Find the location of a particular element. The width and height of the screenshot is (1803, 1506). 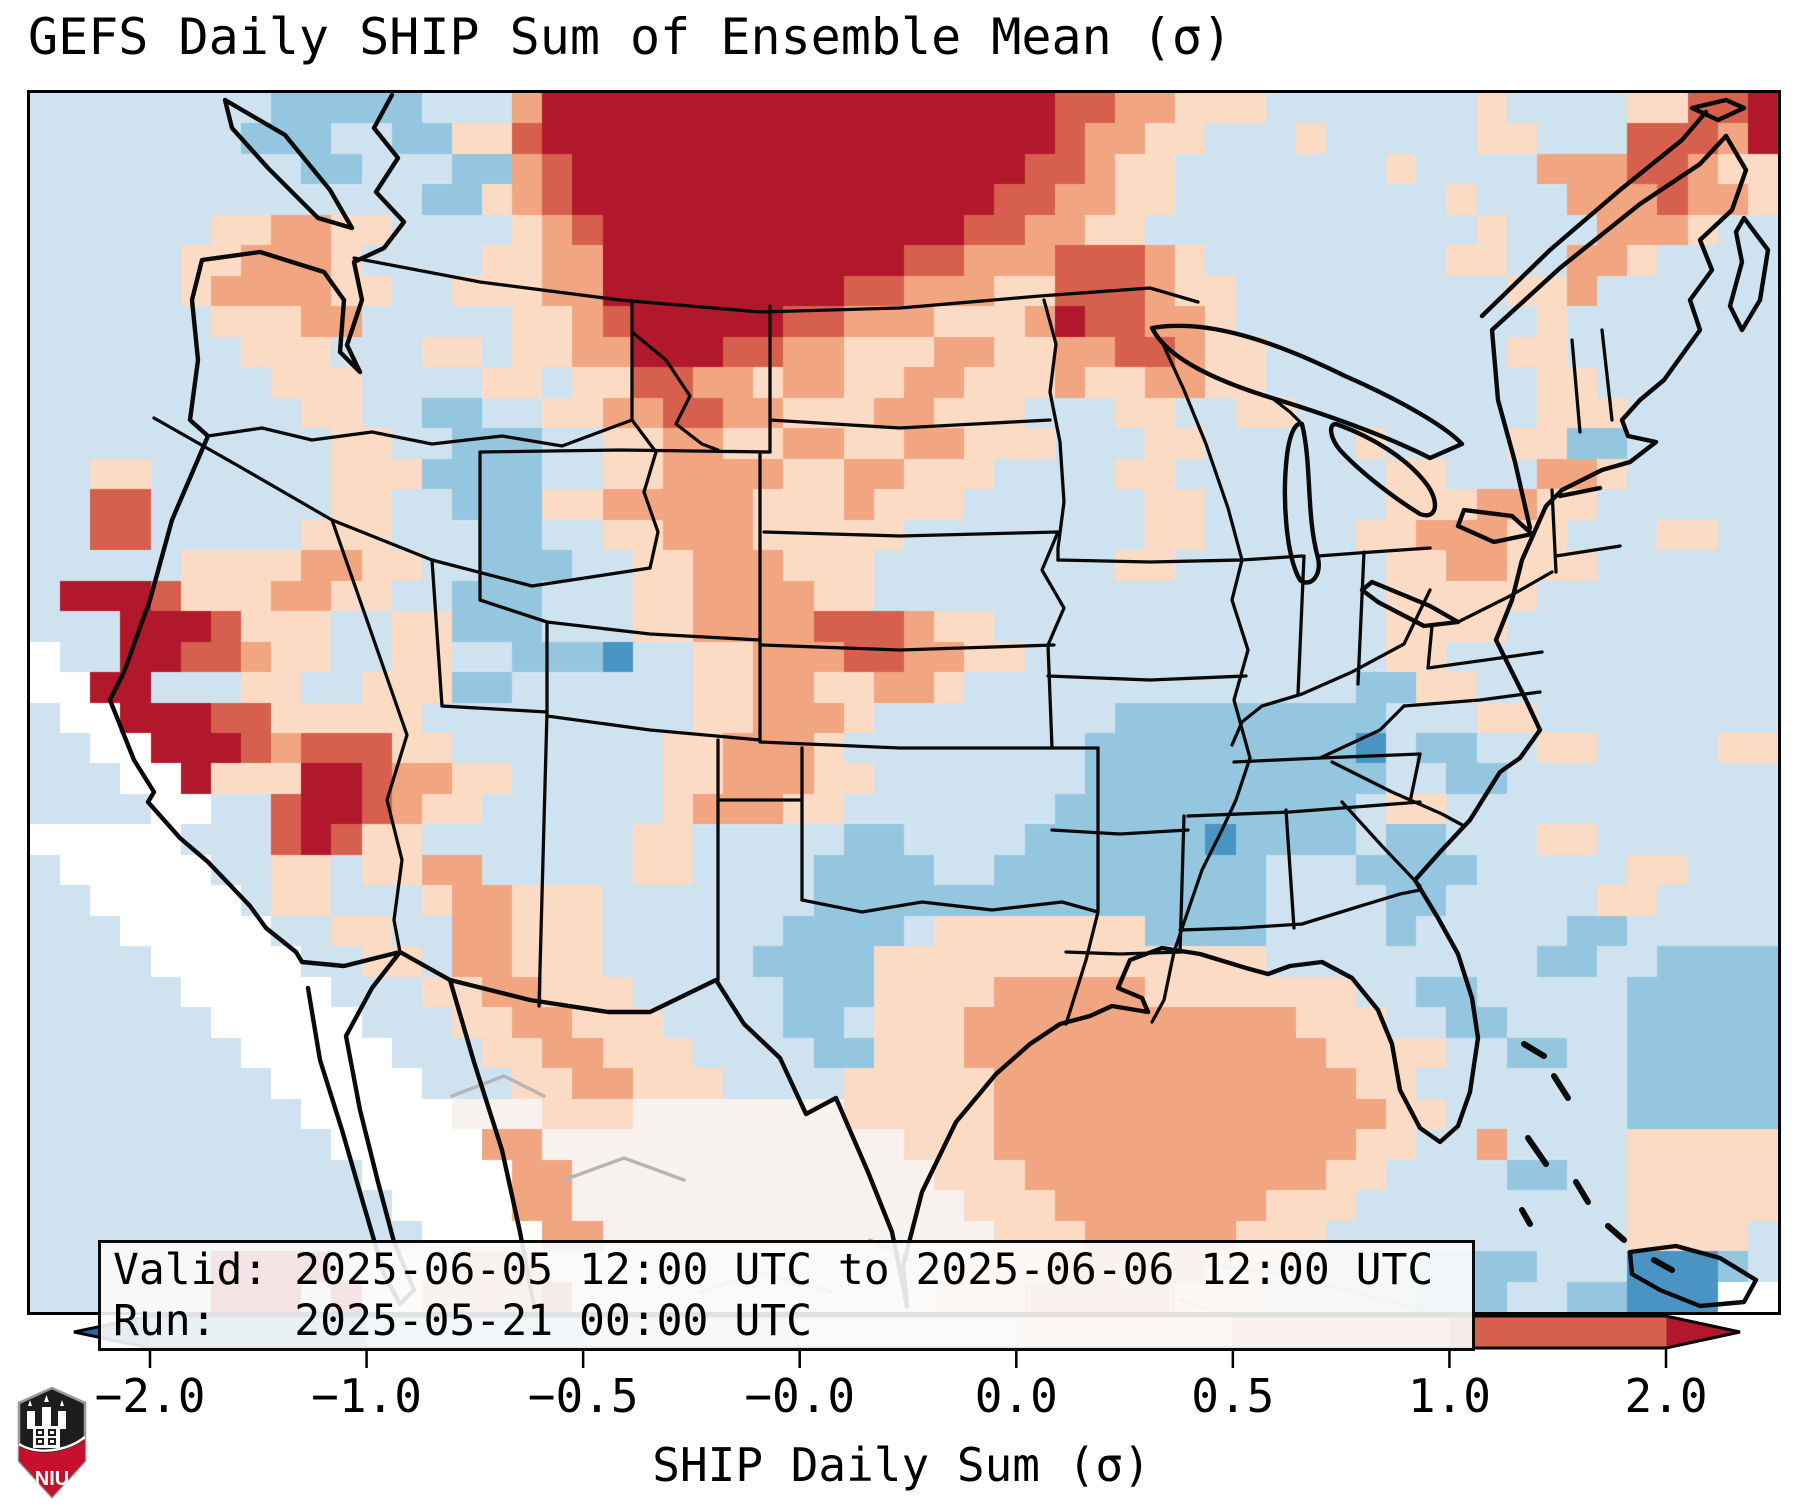

mexico-border is located at coordinates (604, 1129).